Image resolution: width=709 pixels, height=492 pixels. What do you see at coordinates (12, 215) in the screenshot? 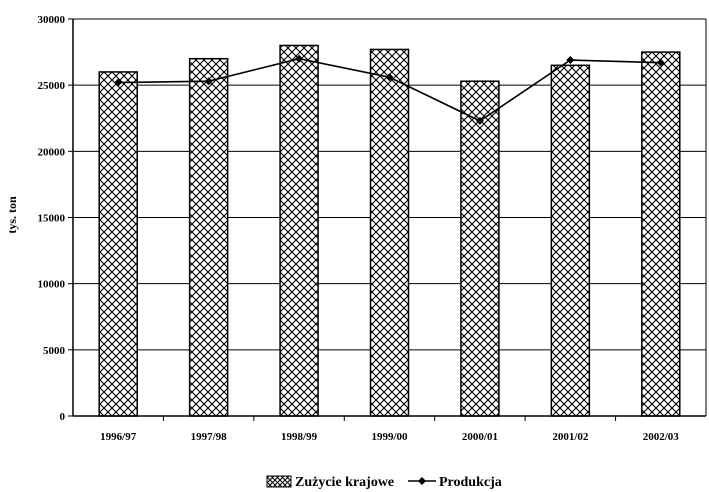
I see `y-axis-title: tys. ton` at bounding box center [12, 215].